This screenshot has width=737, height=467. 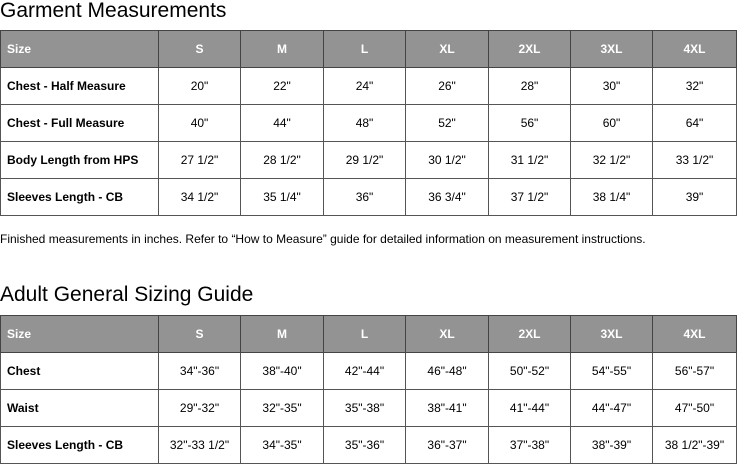 I want to click on table-cell: 20", so click(x=199, y=86).